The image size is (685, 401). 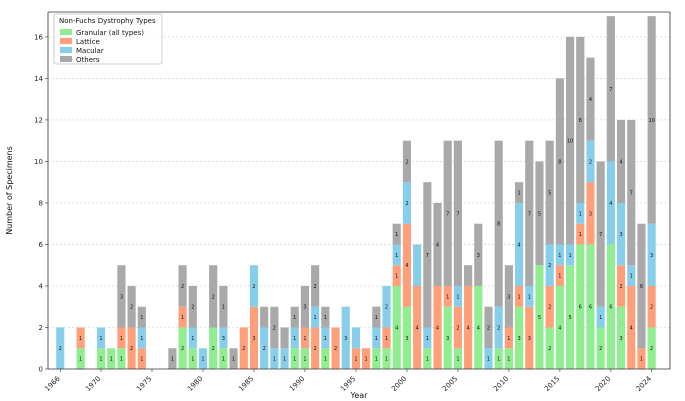 I want to click on legend-box, so click(x=108, y=39).